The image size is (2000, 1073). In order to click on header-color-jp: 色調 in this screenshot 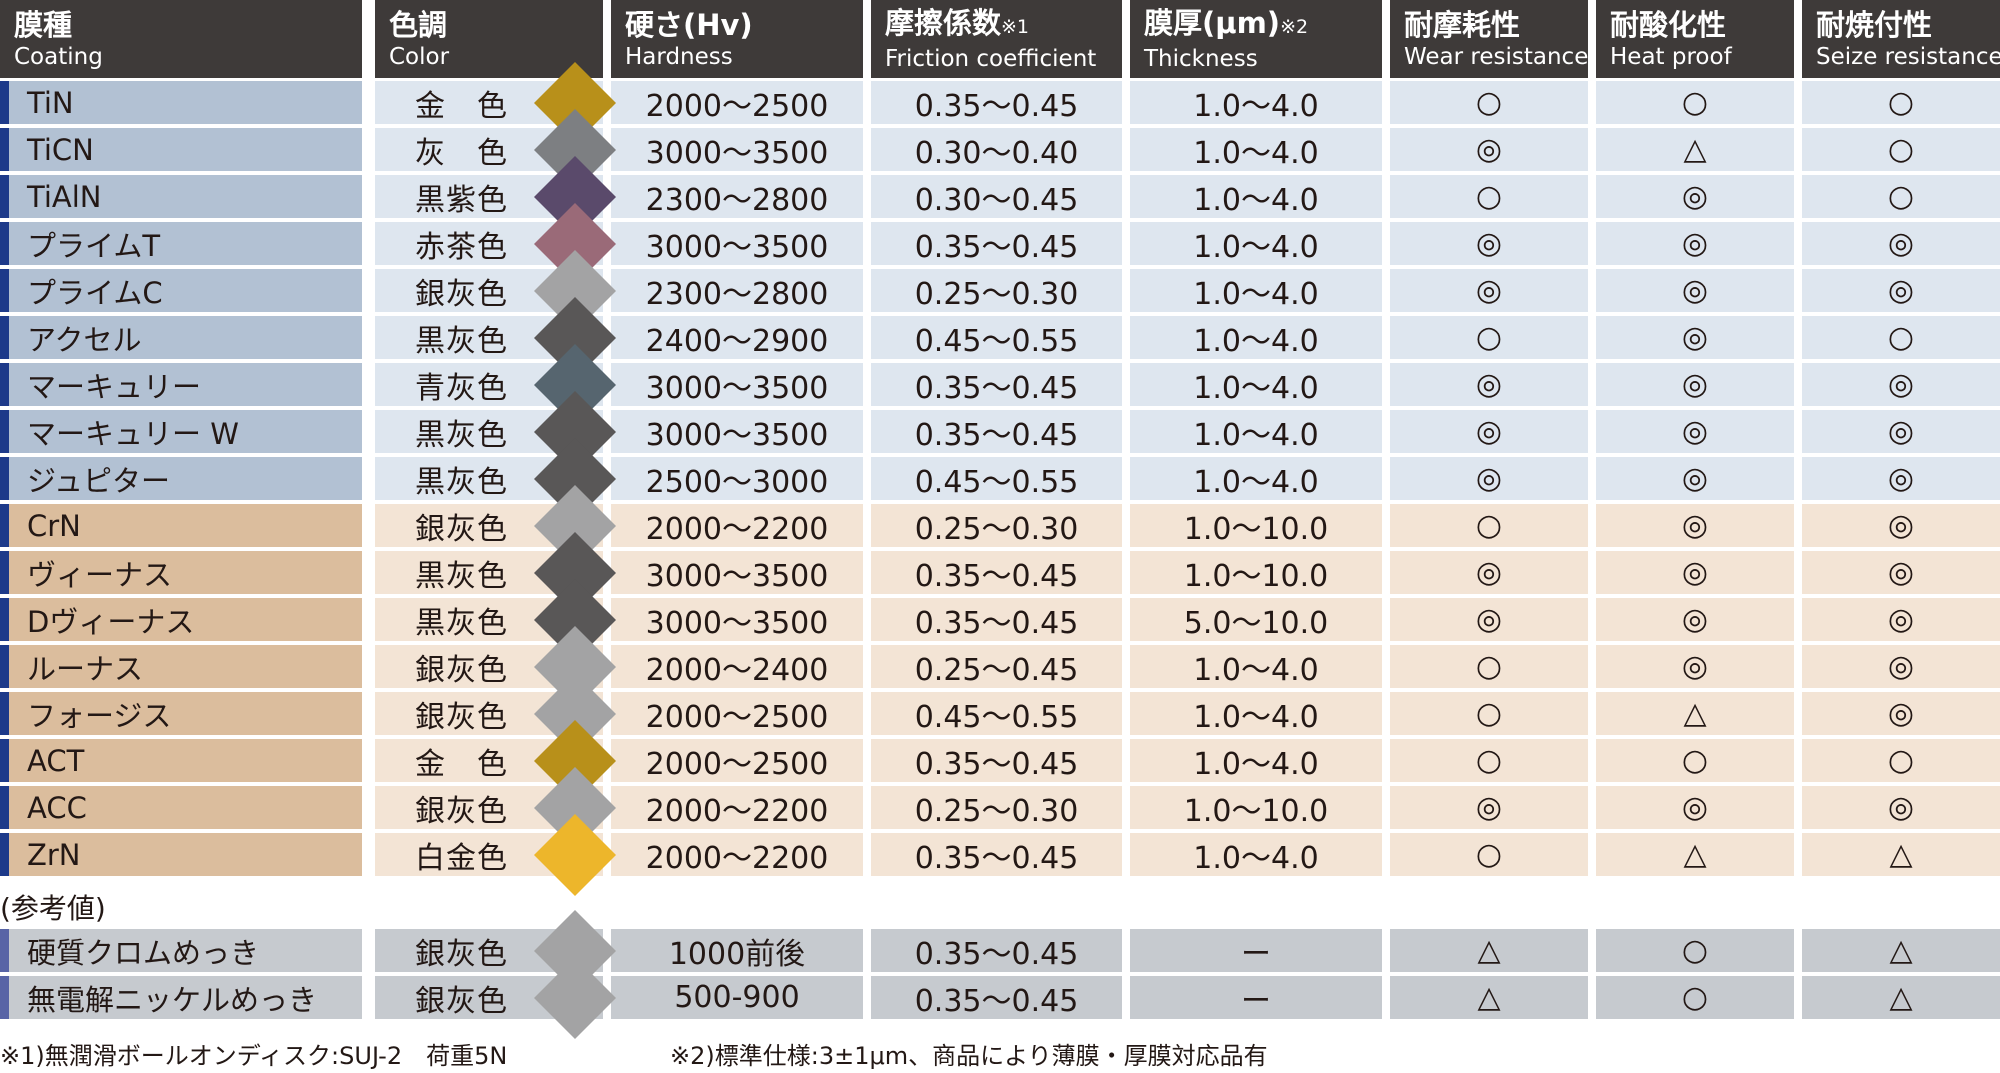, I will do `click(418, 25)`.